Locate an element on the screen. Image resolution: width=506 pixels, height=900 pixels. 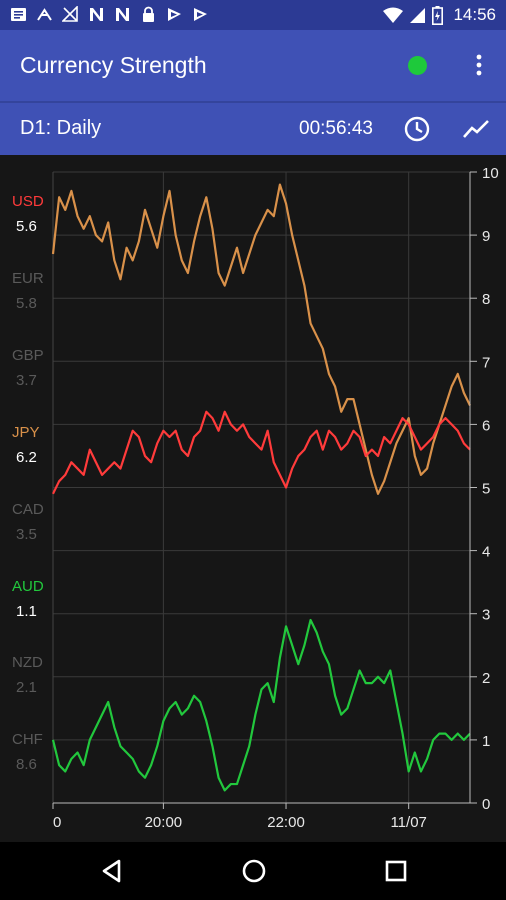
currency-value: 3.5 is located at coordinates (26, 534).